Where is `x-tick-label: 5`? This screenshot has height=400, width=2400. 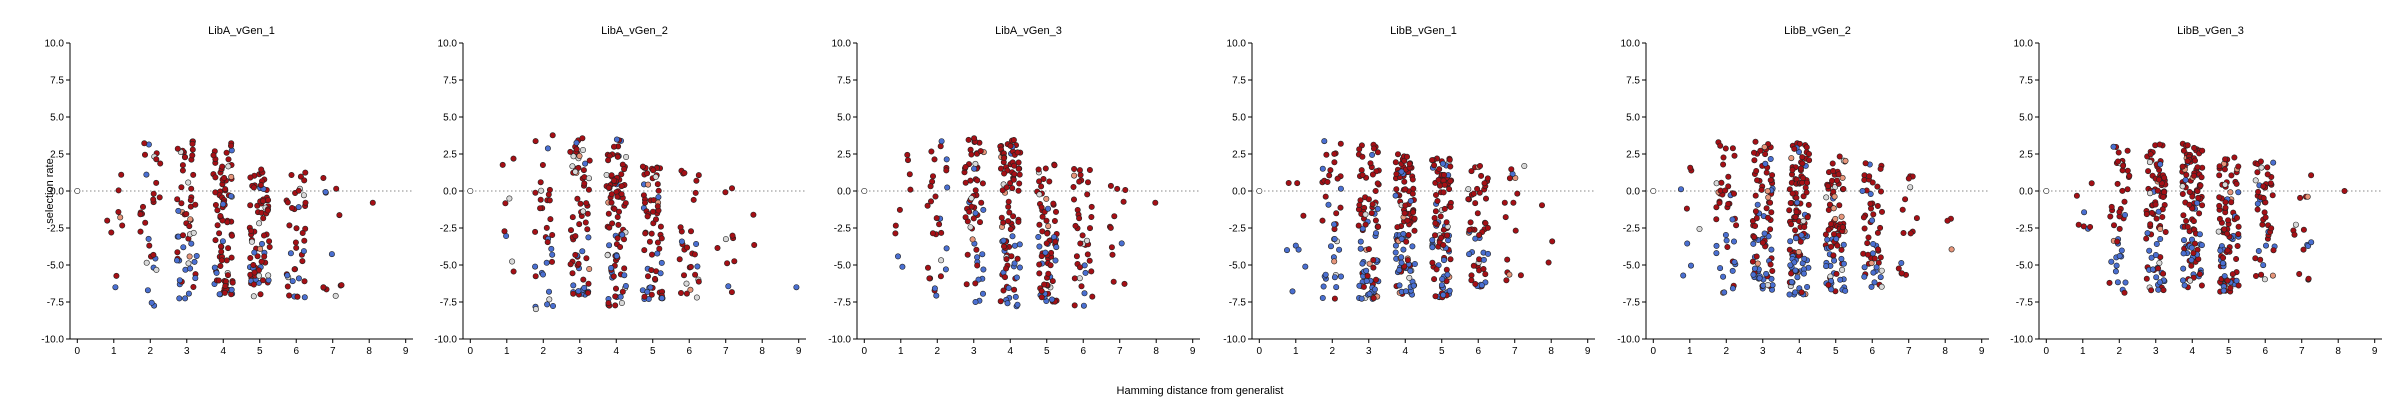
x-tick-label: 5 is located at coordinates (260, 351).